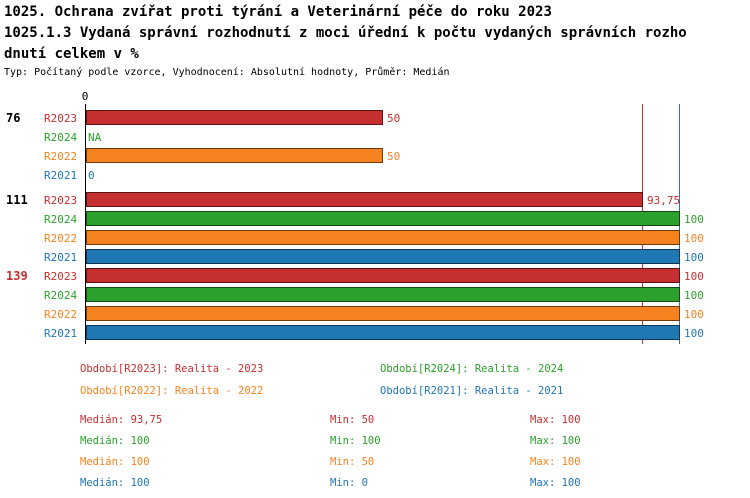 The image size is (750, 498). What do you see at coordinates (95, 137) in the screenshot?
I see `value-label: NA` at bounding box center [95, 137].